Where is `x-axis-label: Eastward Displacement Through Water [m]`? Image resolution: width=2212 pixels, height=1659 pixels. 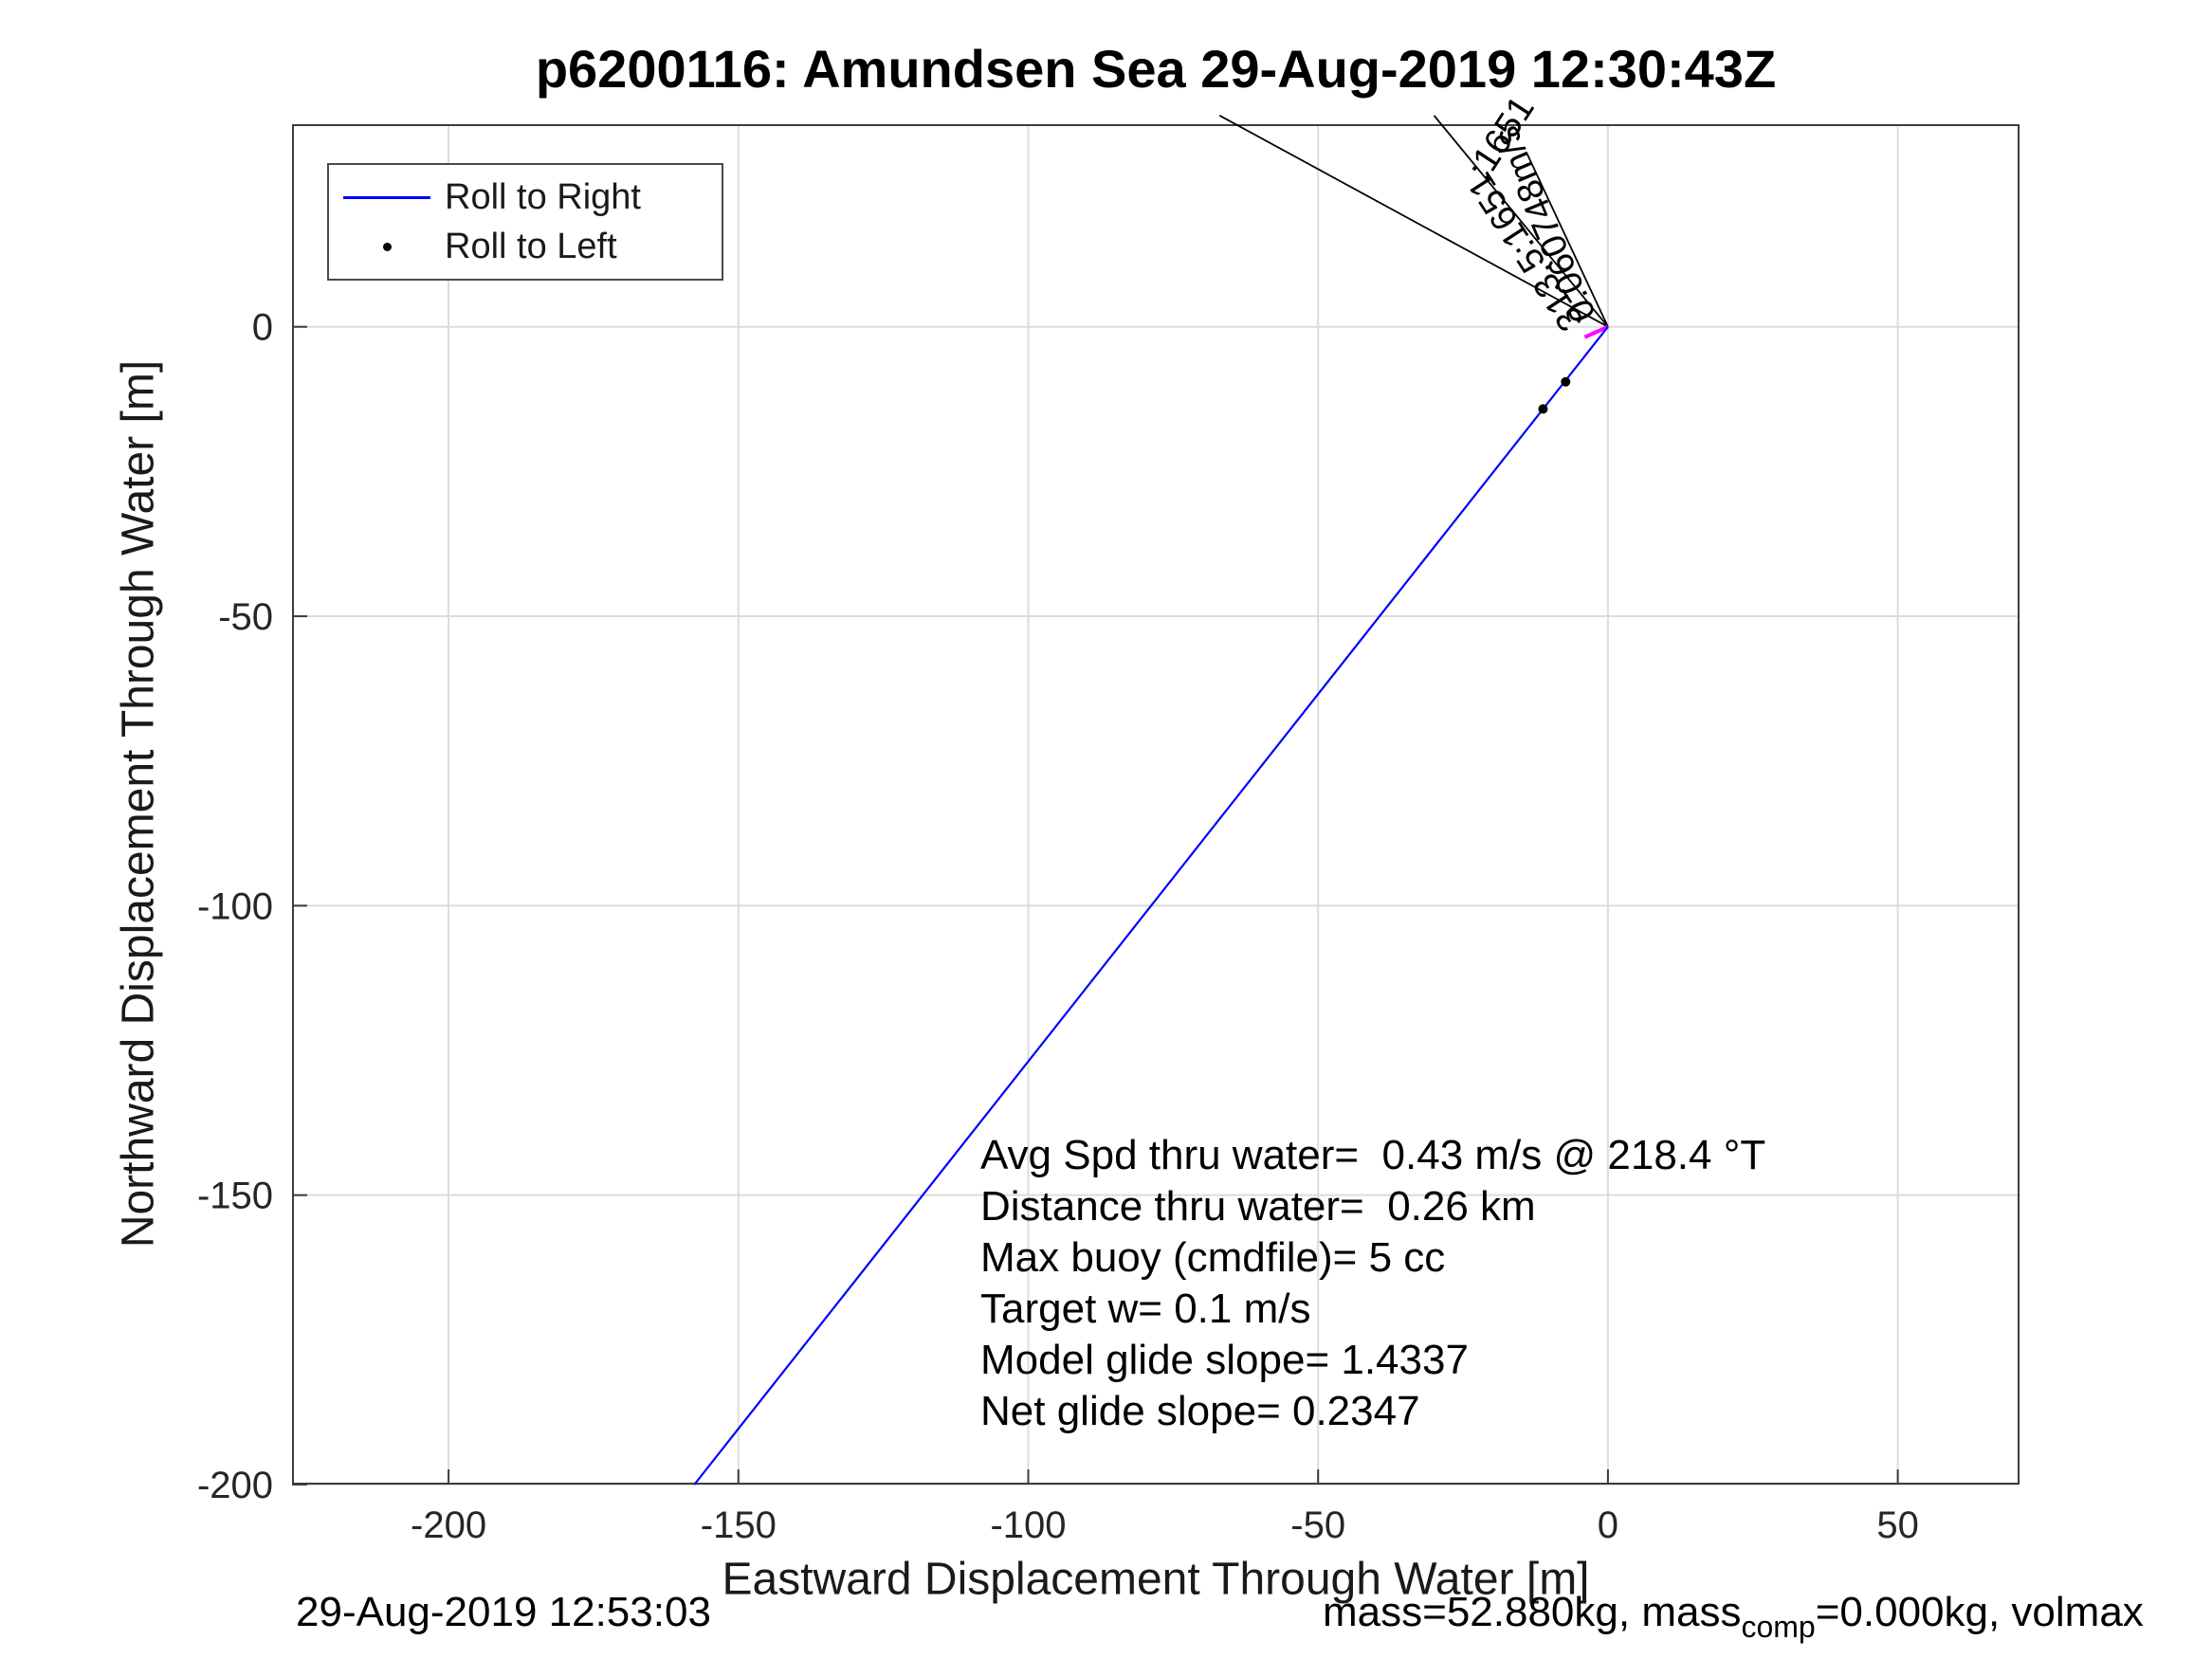 x-axis-label: Eastward Displacement Through Water [m] is located at coordinates (1156, 1579).